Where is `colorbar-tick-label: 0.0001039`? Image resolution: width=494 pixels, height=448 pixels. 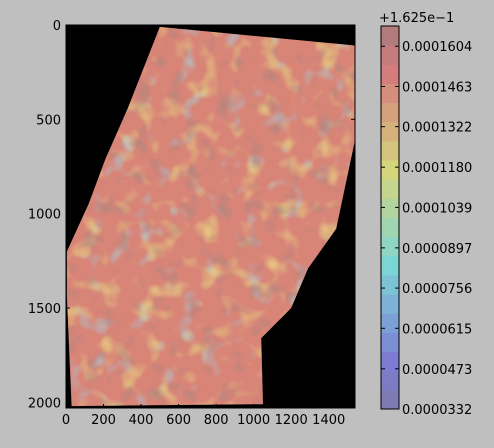 colorbar-tick-label: 0.0001039 is located at coordinates (437, 208).